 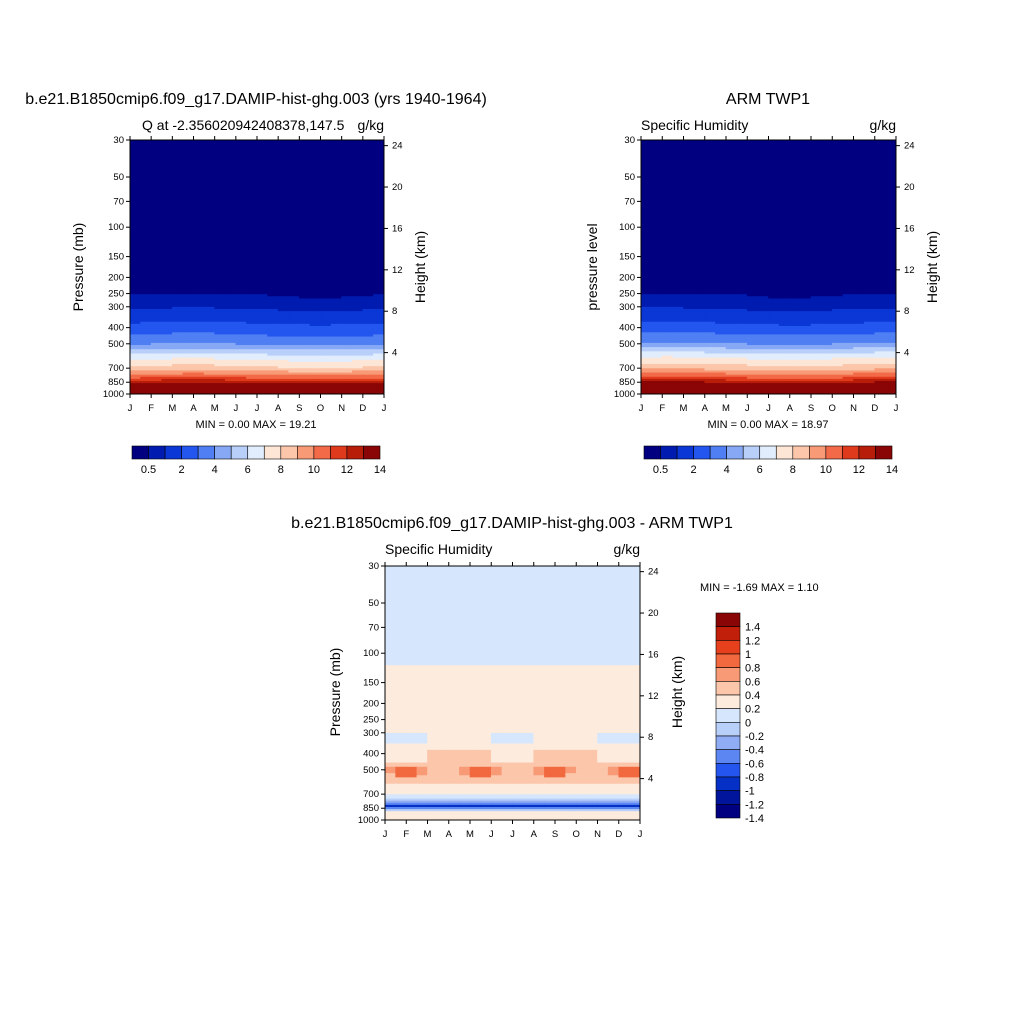 I want to click on y-tick-label: 500, so click(x=116, y=344).